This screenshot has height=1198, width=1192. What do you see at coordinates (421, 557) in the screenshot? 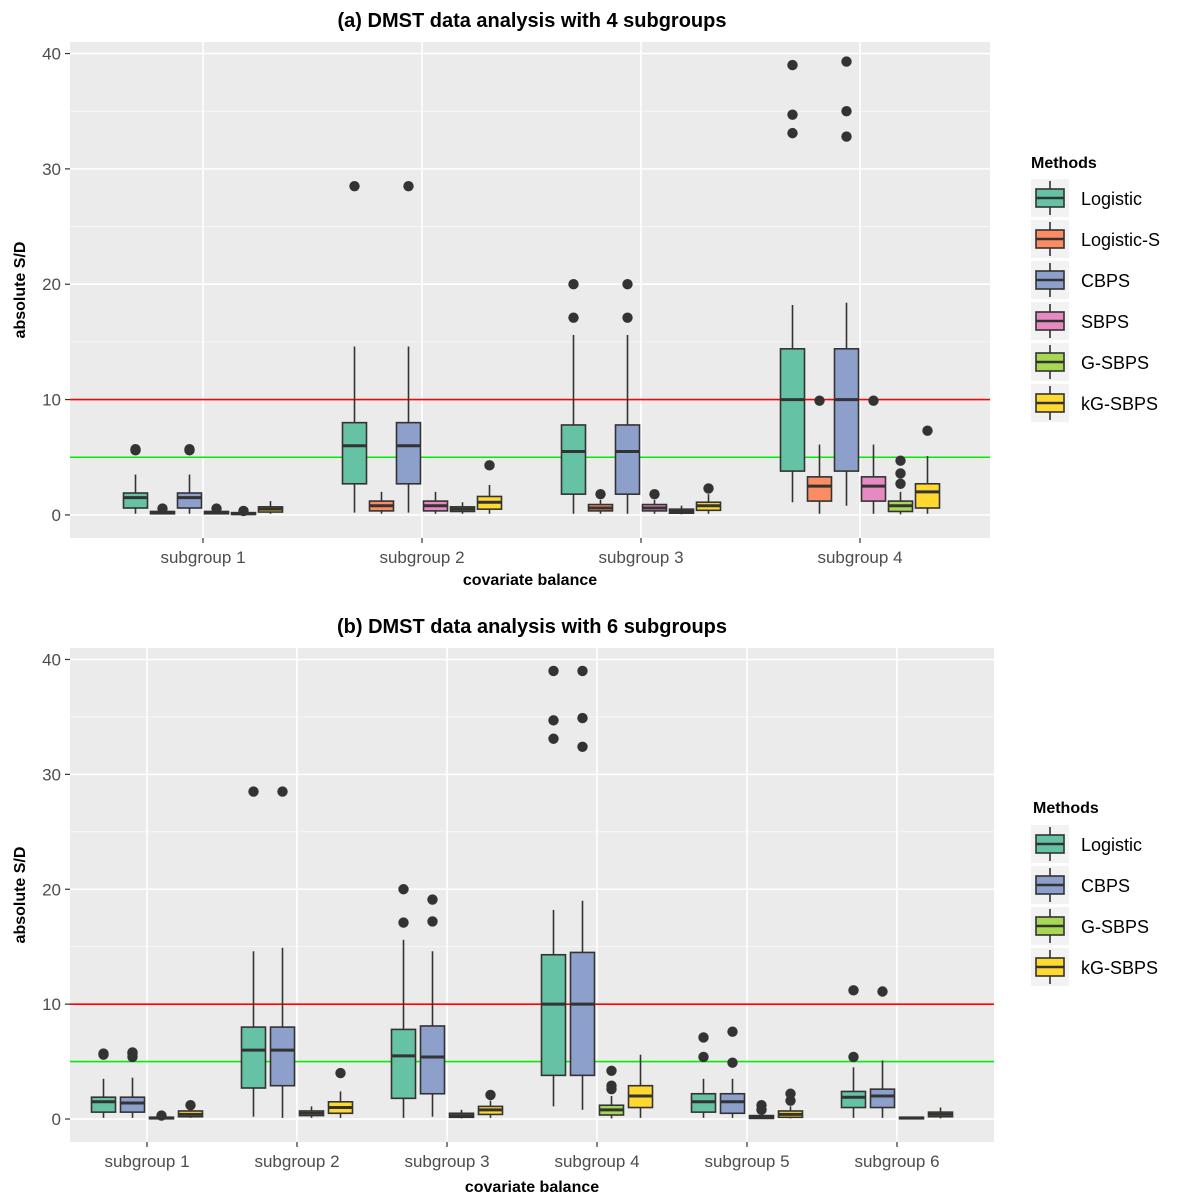
I see `chart-a-xtick-label-subgroup-2: subgroup 2` at bounding box center [421, 557].